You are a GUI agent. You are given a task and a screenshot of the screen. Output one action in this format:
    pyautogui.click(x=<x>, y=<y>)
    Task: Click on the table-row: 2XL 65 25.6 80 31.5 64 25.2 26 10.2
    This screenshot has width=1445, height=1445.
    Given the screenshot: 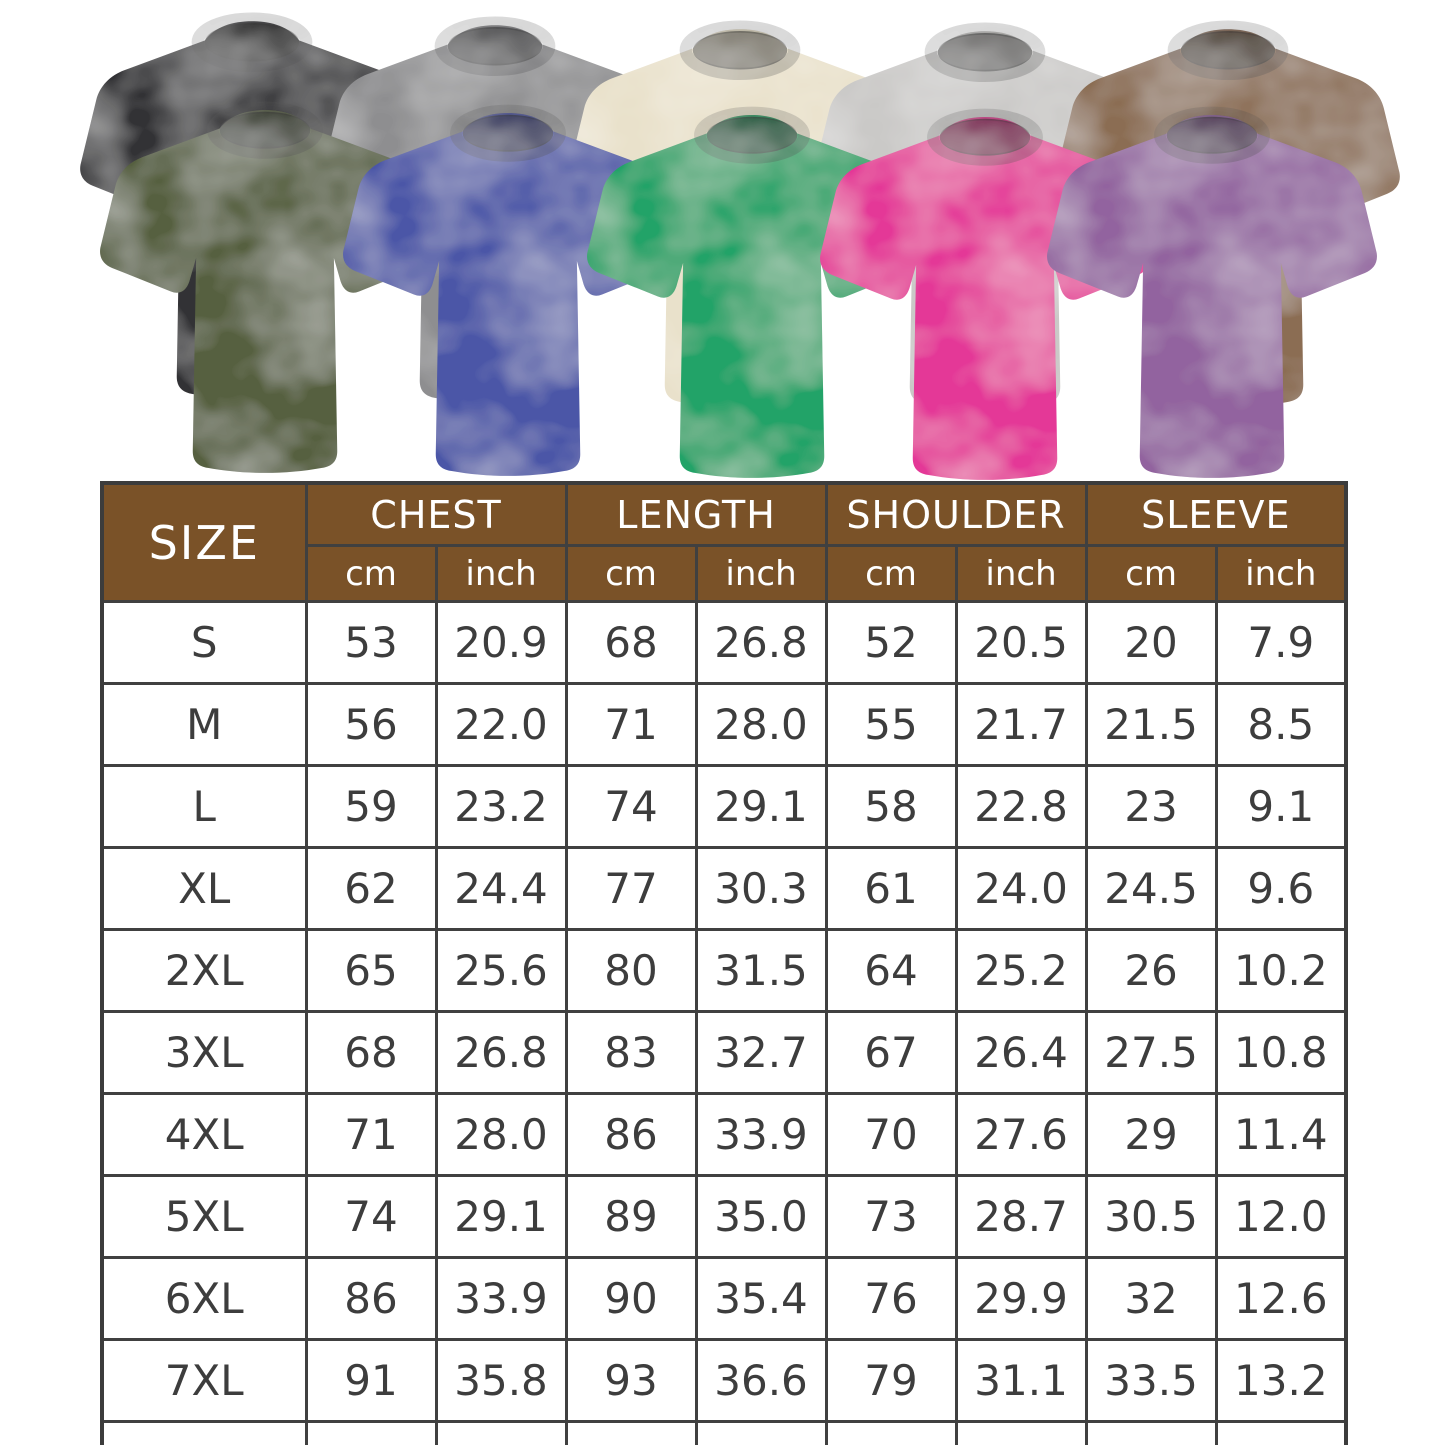 What is the action you would take?
    pyautogui.click(x=724, y=970)
    